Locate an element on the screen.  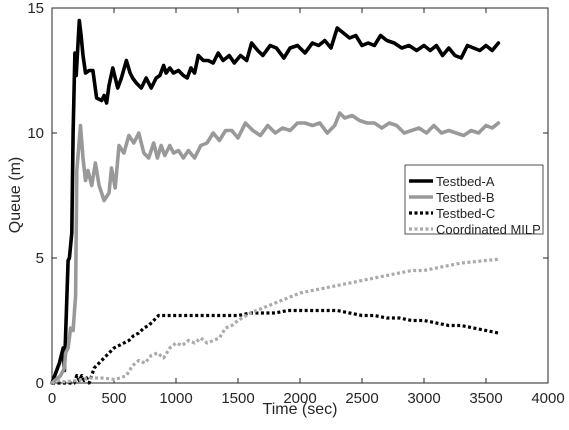
legend-label: Testbed-B is located at coordinates (465, 197).